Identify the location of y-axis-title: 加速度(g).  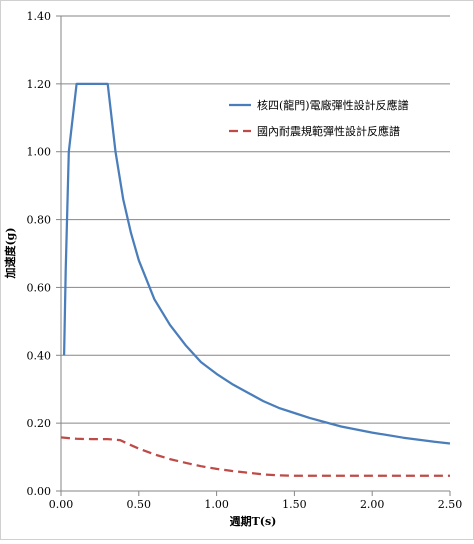
(10, 253).